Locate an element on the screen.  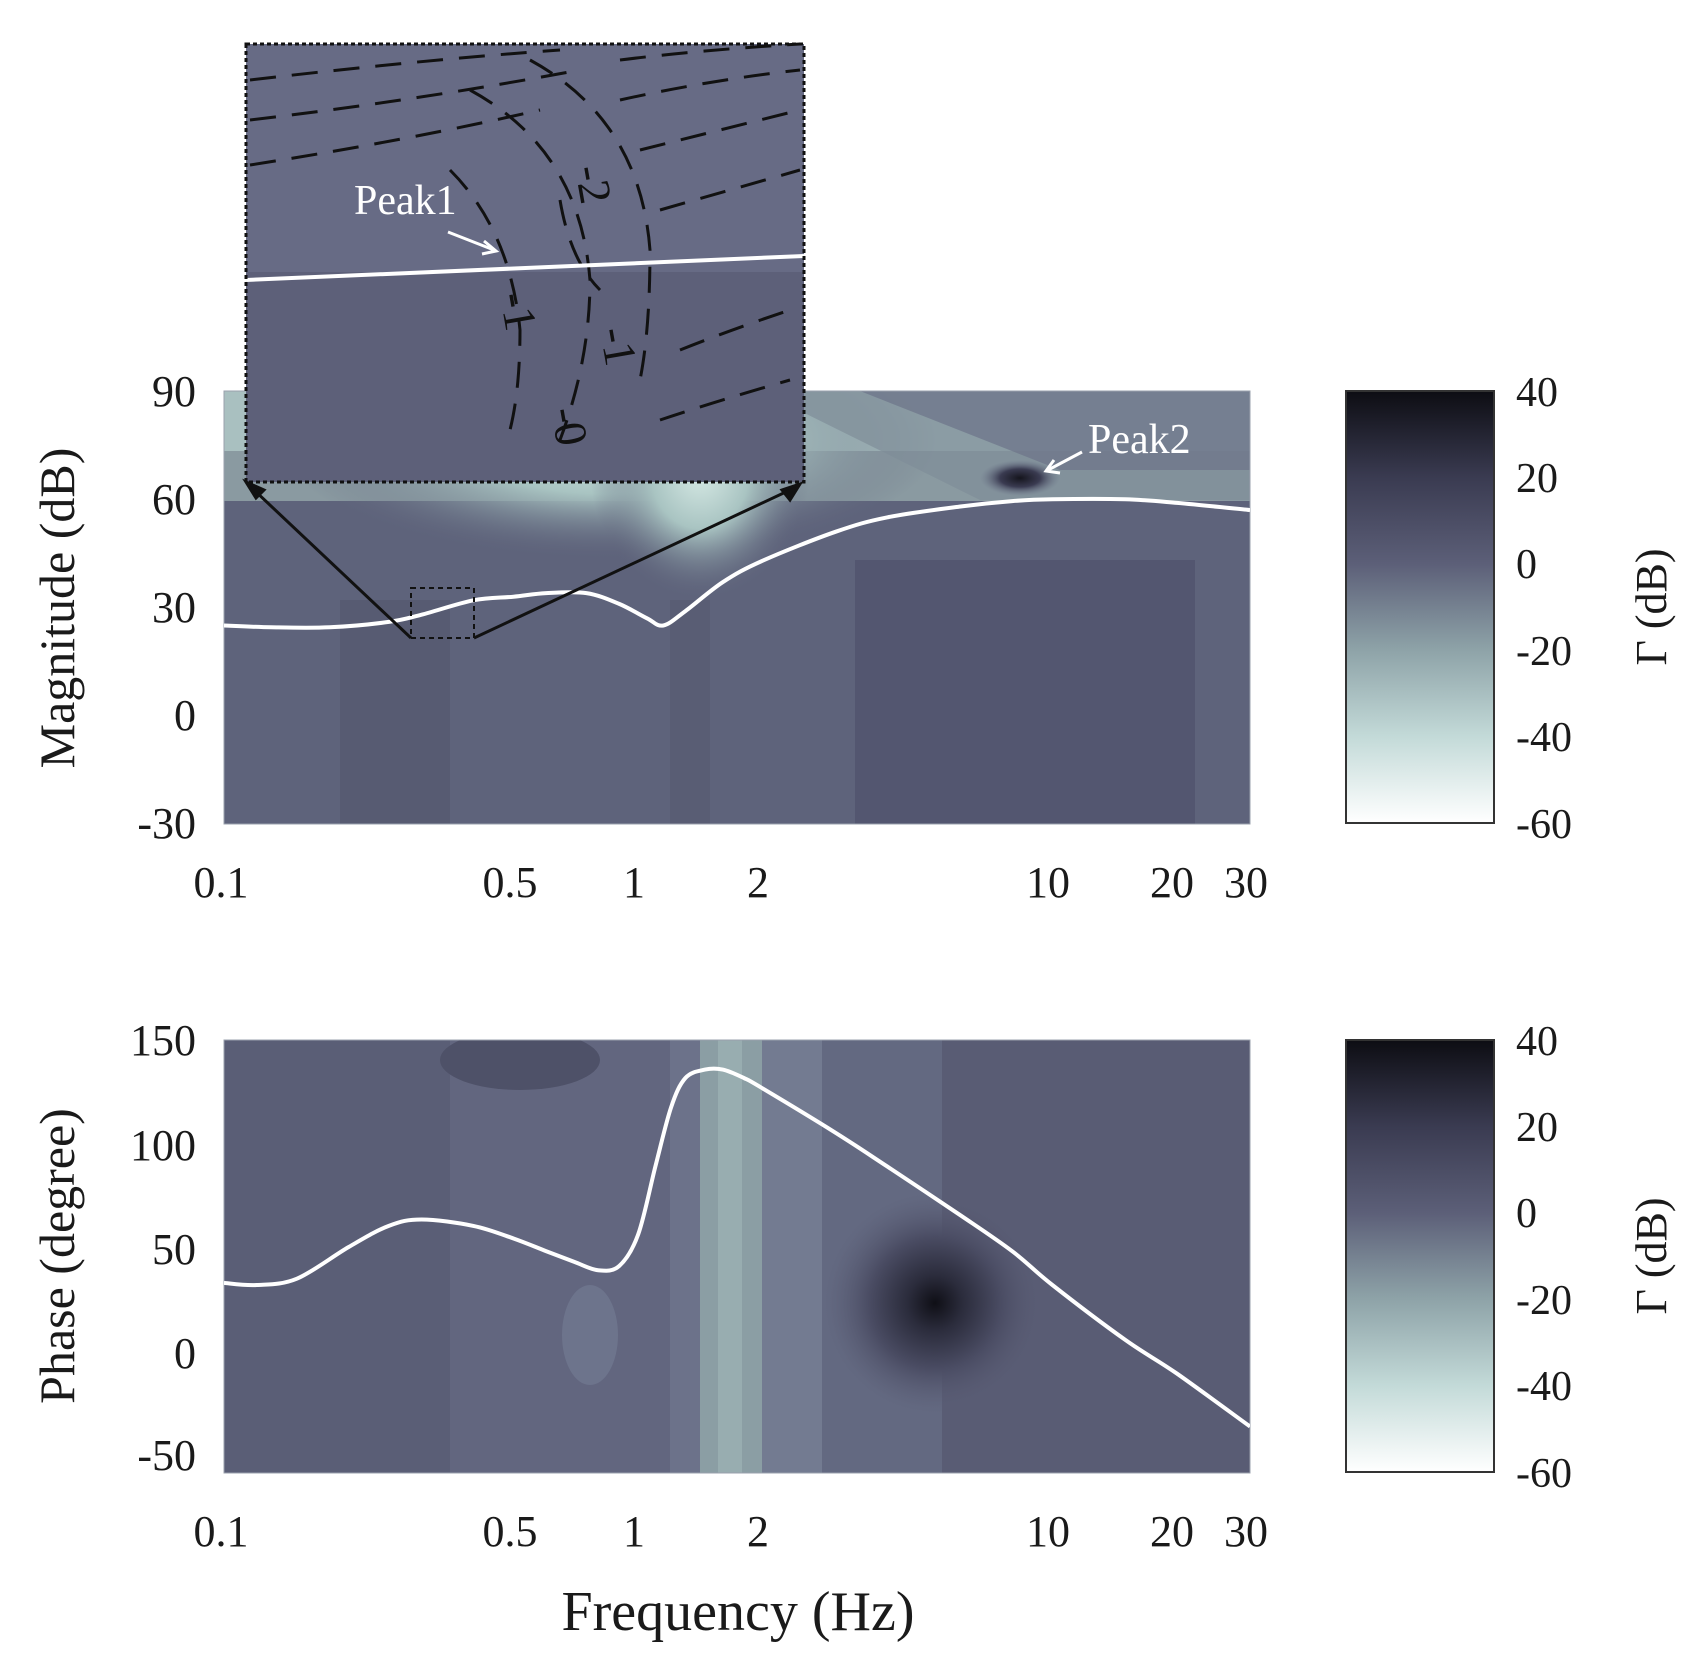
phase-xtick-20: 20 is located at coordinates (1172, 1531).